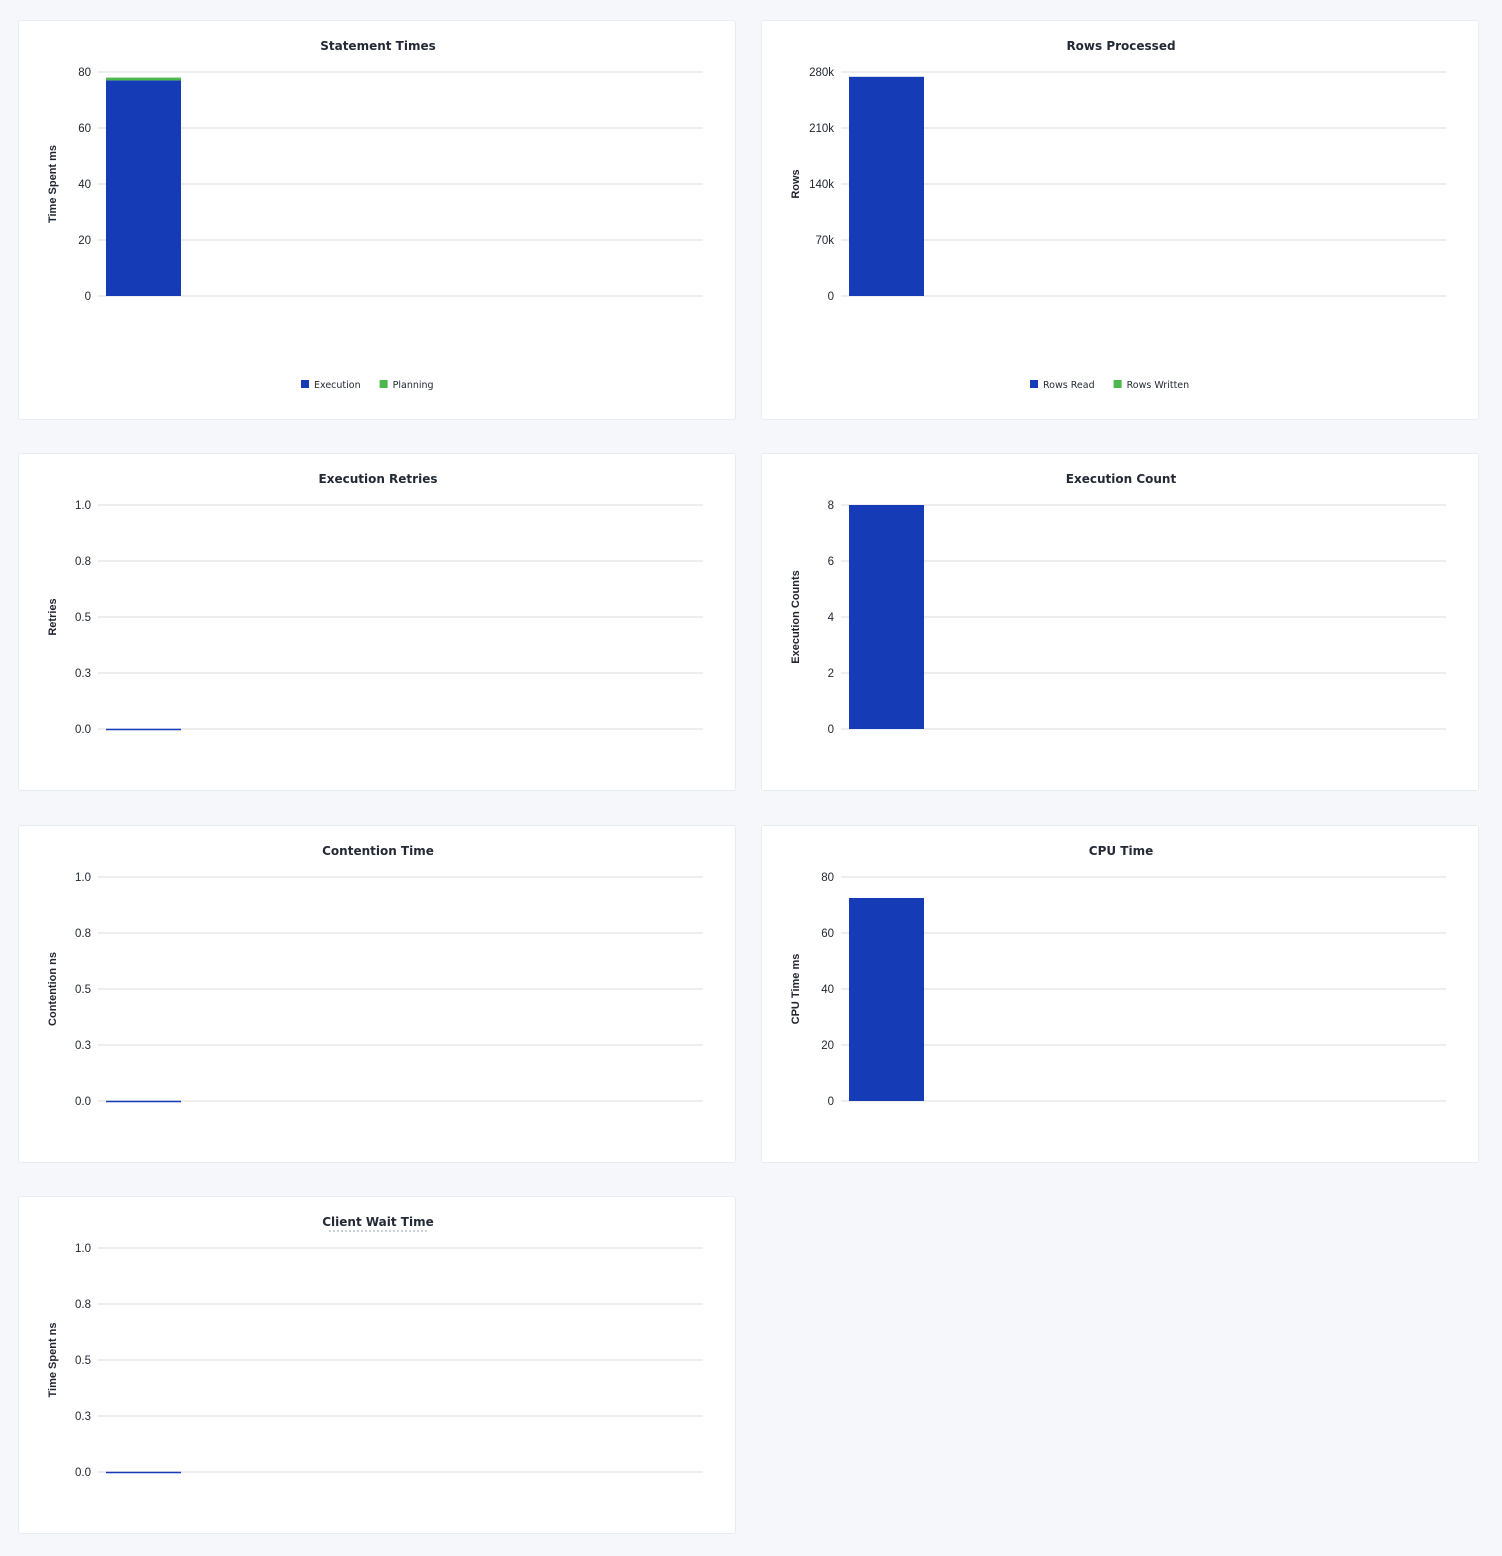 This screenshot has height=1556, width=1502. What do you see at coordinates (796, 183) in the screenshot?
I see `y-axis-label: Rows` at bounding box center [796, 183].